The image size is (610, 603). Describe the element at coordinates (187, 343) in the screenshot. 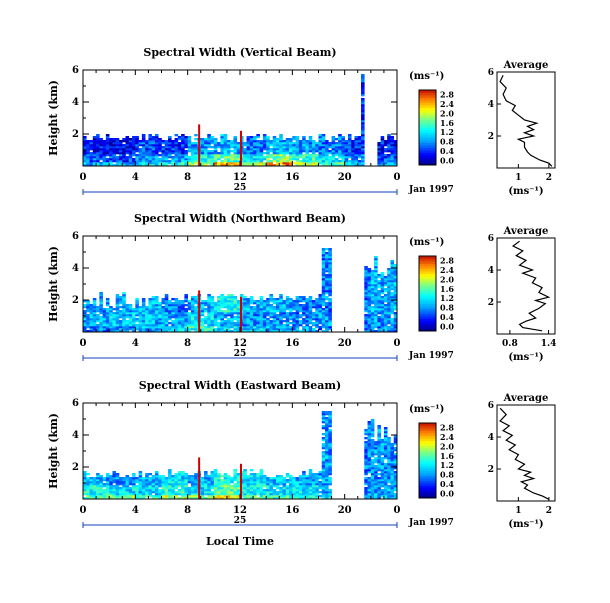

I see `x-tick-label: 8` at that location.